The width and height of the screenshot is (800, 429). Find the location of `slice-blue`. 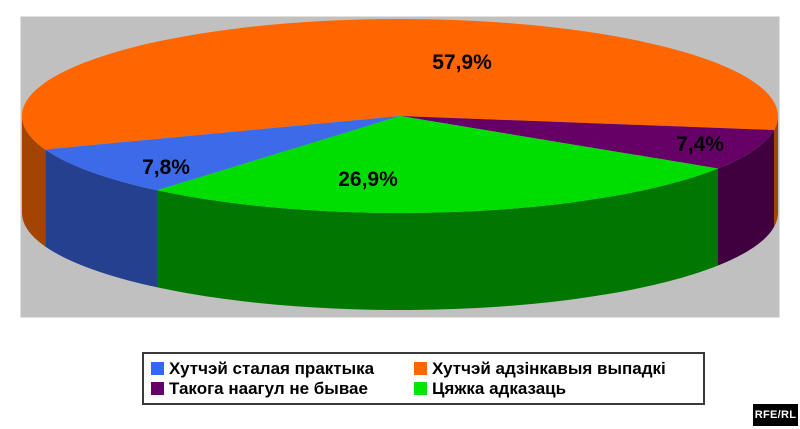

slice-blue is located at coordinates (222, 153).